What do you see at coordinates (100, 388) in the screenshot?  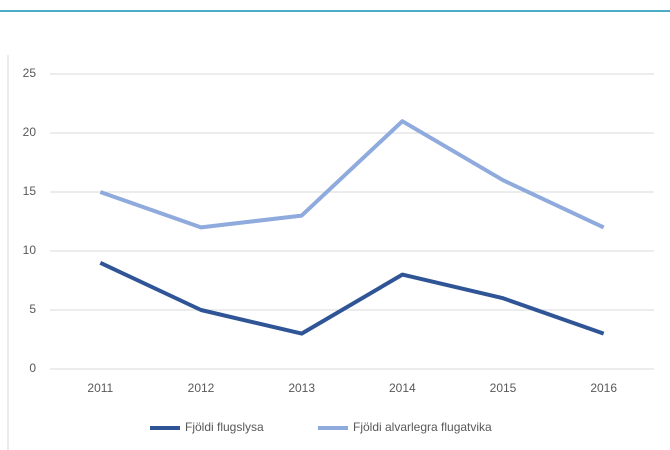 I see `x-tick-label: 2011` at bounding box center [100, 388].